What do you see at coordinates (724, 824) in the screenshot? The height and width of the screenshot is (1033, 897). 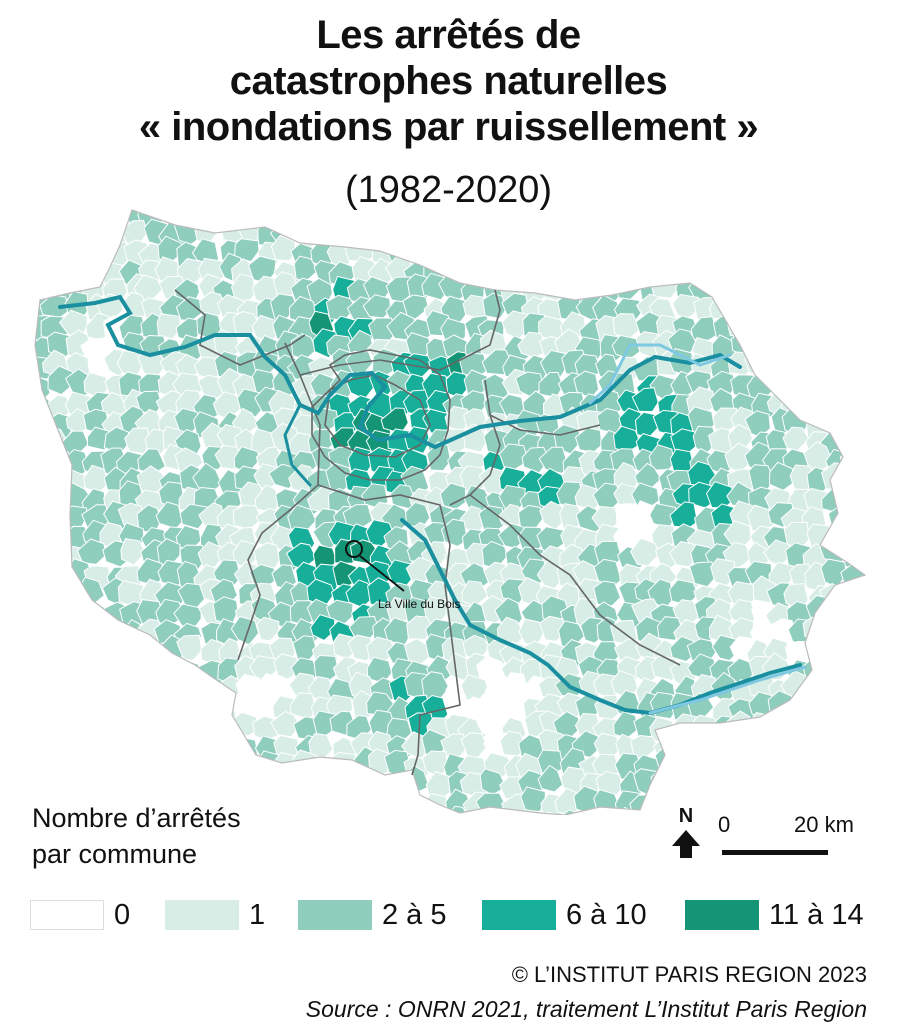 I see `scale-start: 0` at bounding box center [724, 824].